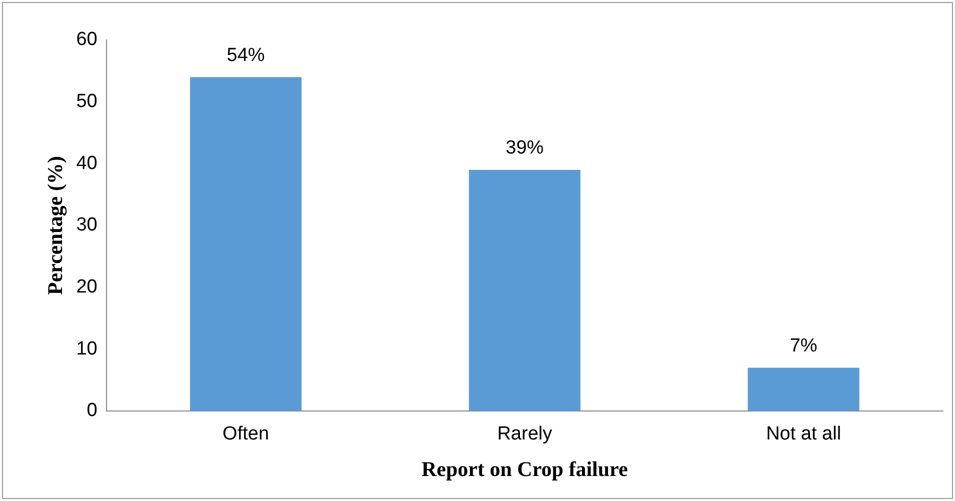 The height and width of the screenshot is (501, 955). Describe the element at coordinates (804, 345) in the screenshot. I see `data-label: 7%` at that location.